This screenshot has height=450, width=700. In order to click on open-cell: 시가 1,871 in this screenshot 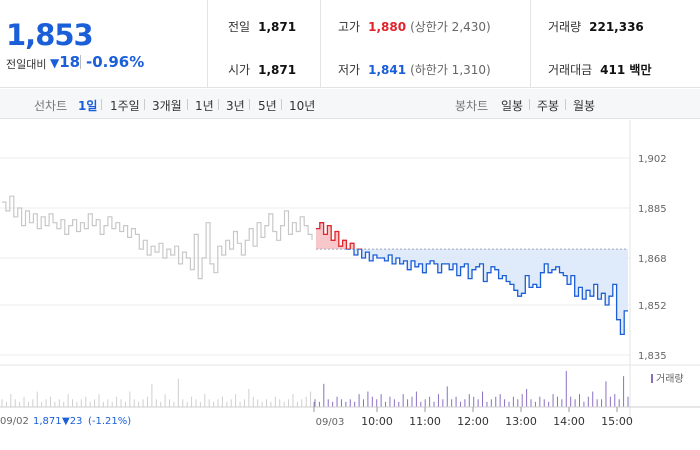, I will do `click(262, 69)`.